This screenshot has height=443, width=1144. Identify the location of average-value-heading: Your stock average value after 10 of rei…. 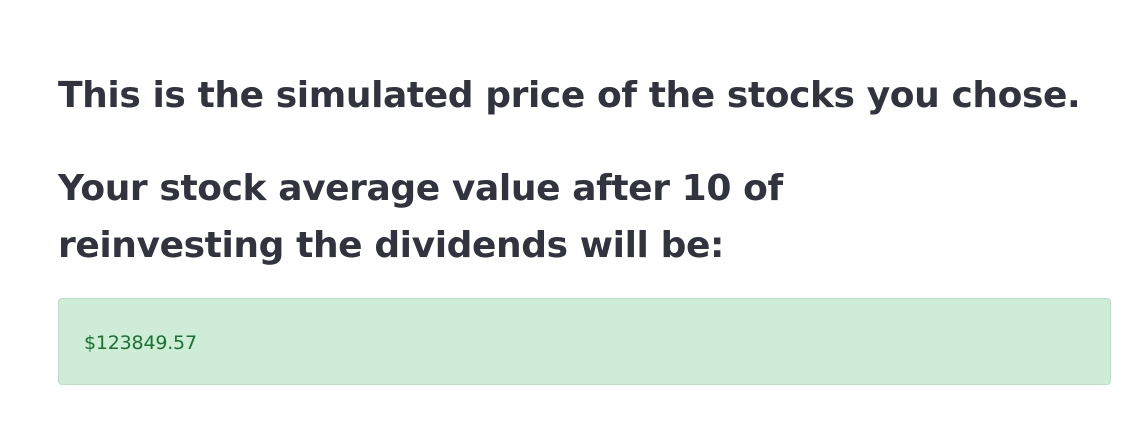
(420, 217).